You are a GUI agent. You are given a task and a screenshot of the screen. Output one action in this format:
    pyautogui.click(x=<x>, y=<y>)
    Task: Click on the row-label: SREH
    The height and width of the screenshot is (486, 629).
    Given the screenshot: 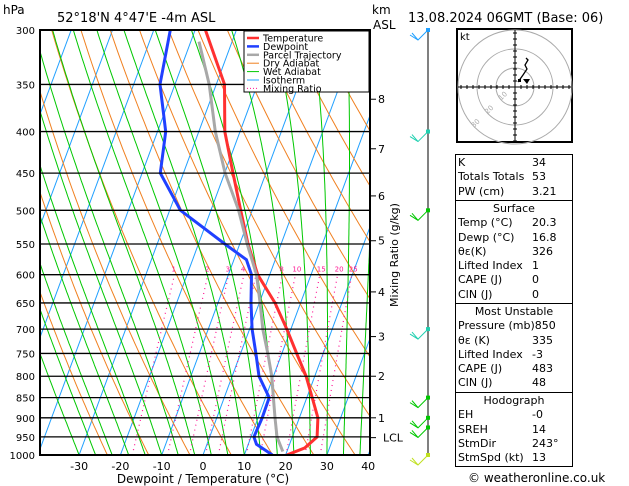 What is the action you would take?
    pyautogui.click(x=473, y=429)
    